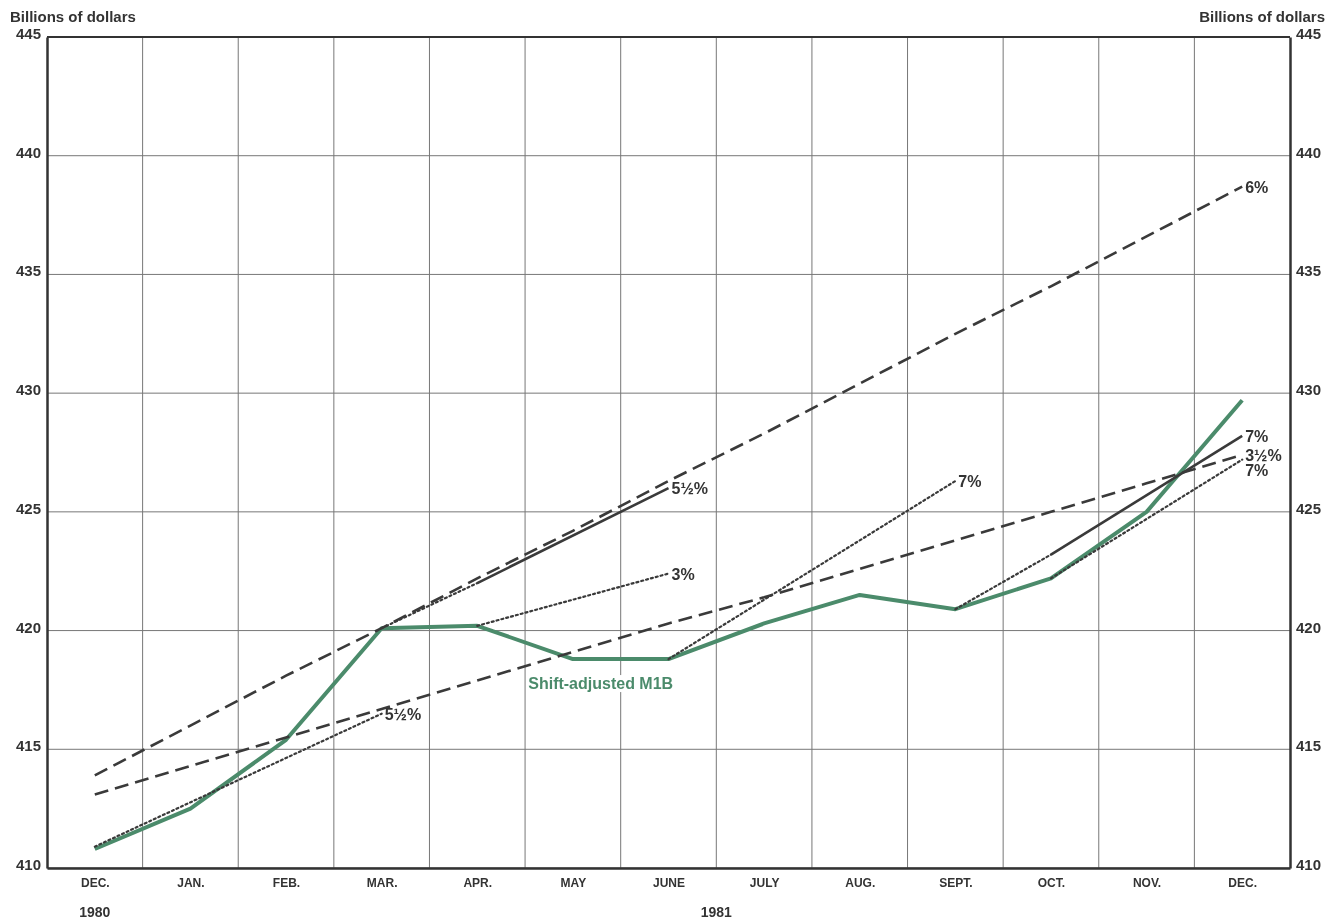  Describe the element at coordinates (860, 882) in the screenshot. I see `x-tick-label: AUG.` at that location.